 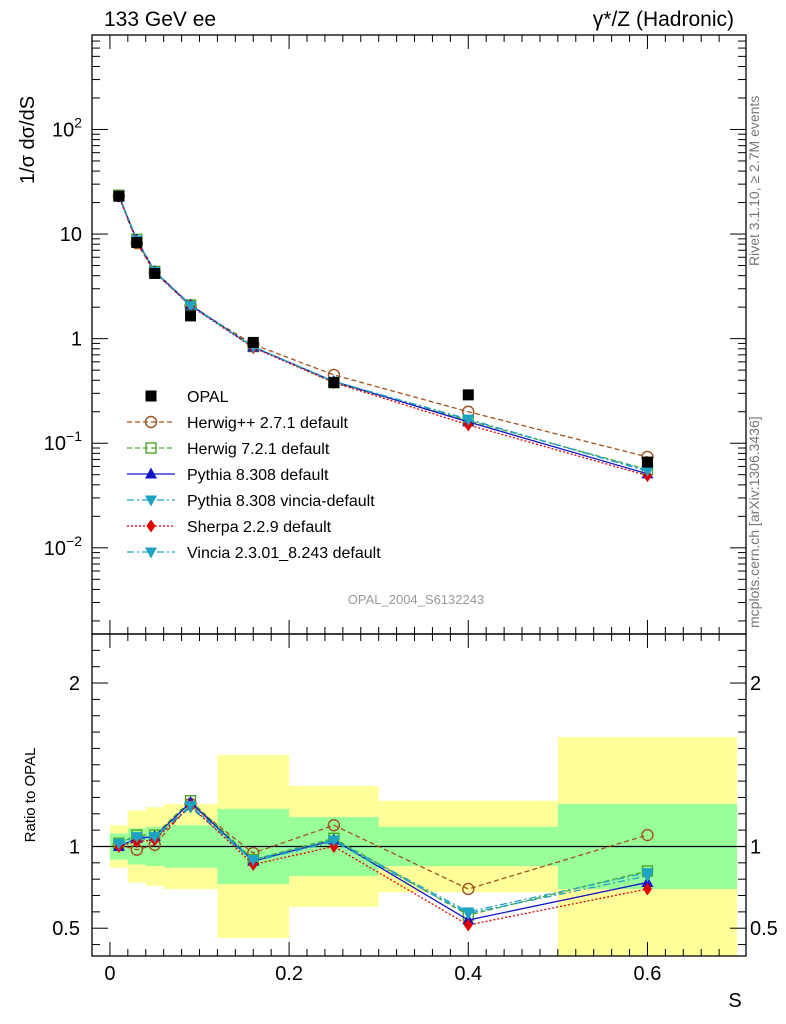 I want to click on y-tick-label: 1, so click(x=76, y=340).